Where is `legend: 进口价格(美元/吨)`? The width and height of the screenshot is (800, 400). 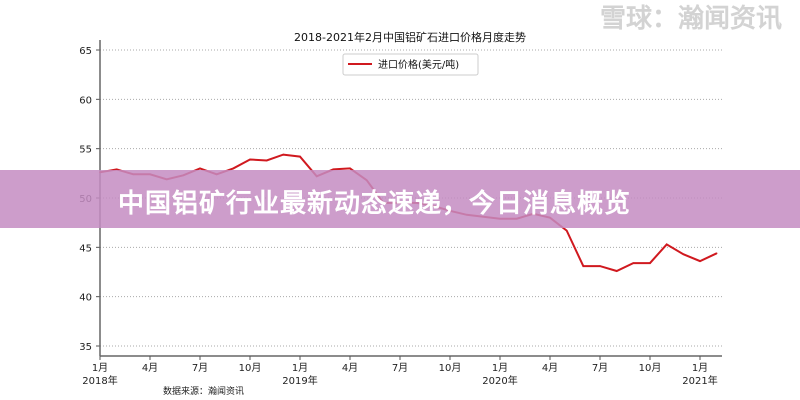 legend: 进口价格(美元/吨) is located at coordinates (410, 64).